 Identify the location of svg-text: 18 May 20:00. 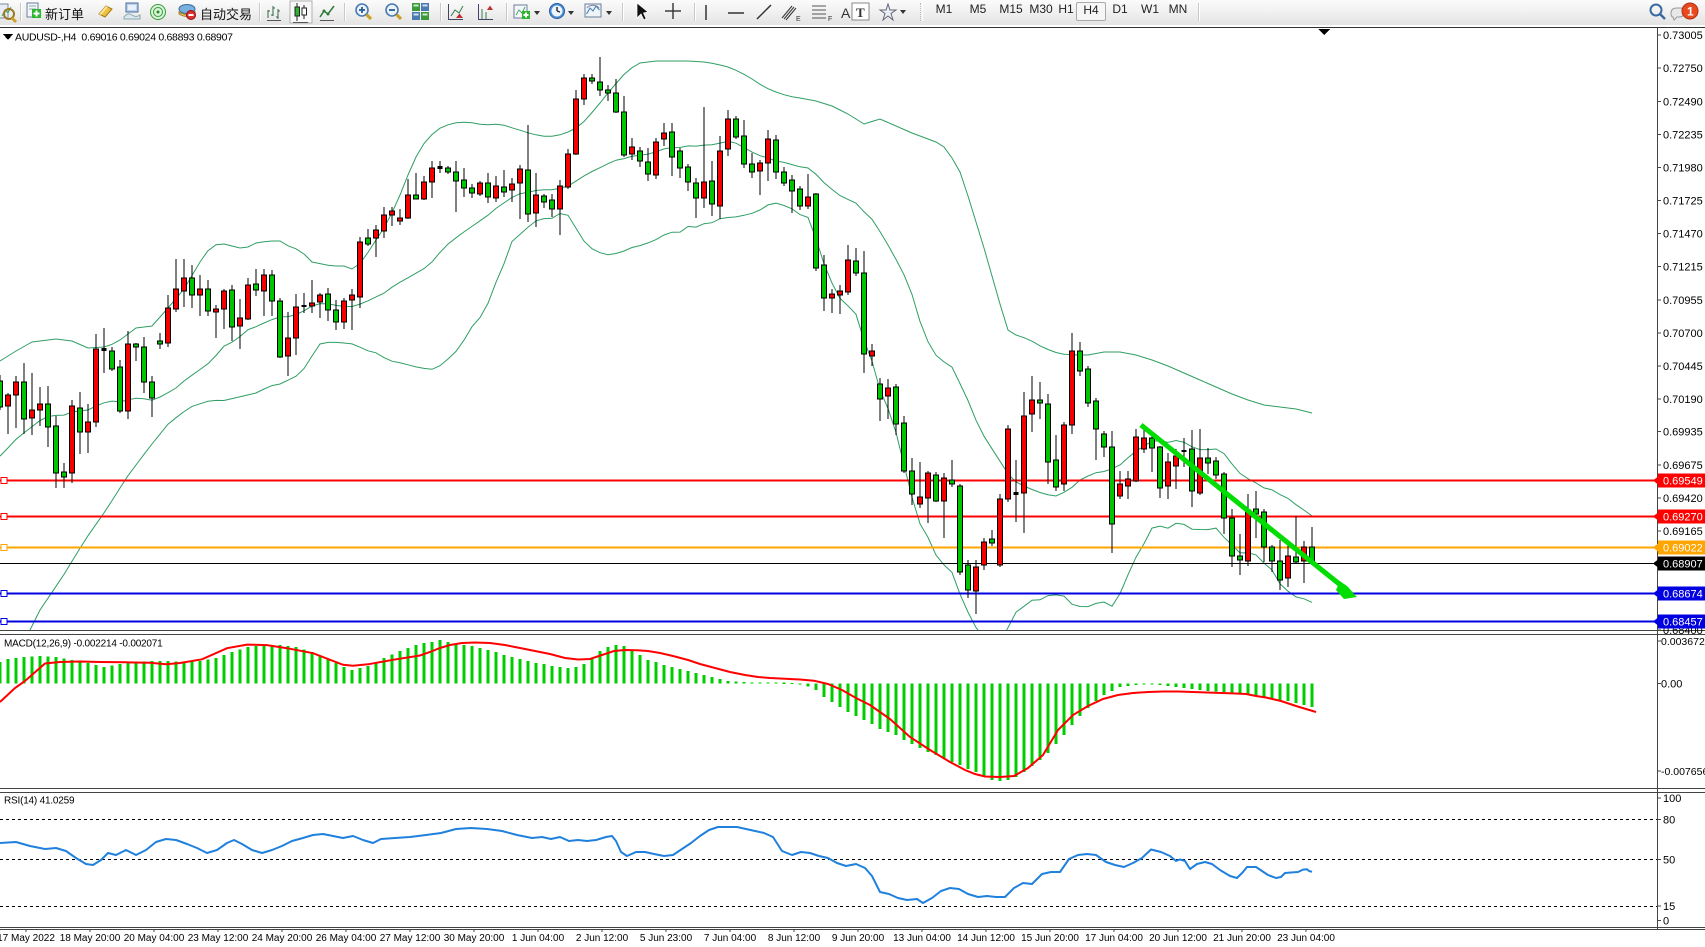
(90, 938).